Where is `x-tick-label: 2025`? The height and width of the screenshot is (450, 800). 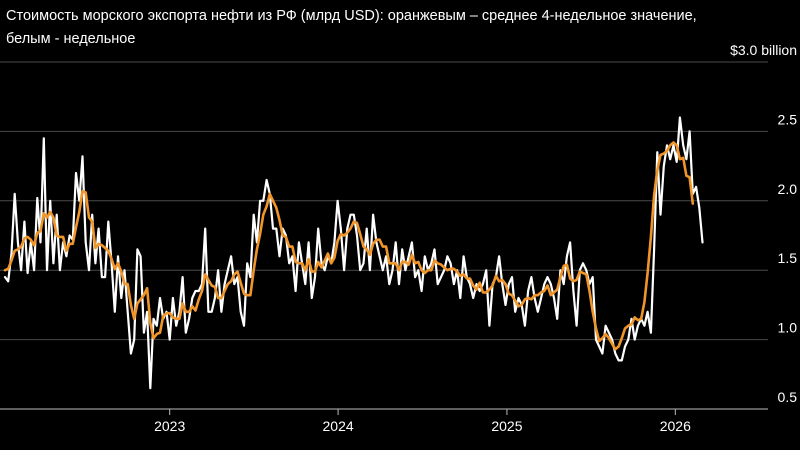 x-tick-label: 2025 is located at coordinates (506, 426).